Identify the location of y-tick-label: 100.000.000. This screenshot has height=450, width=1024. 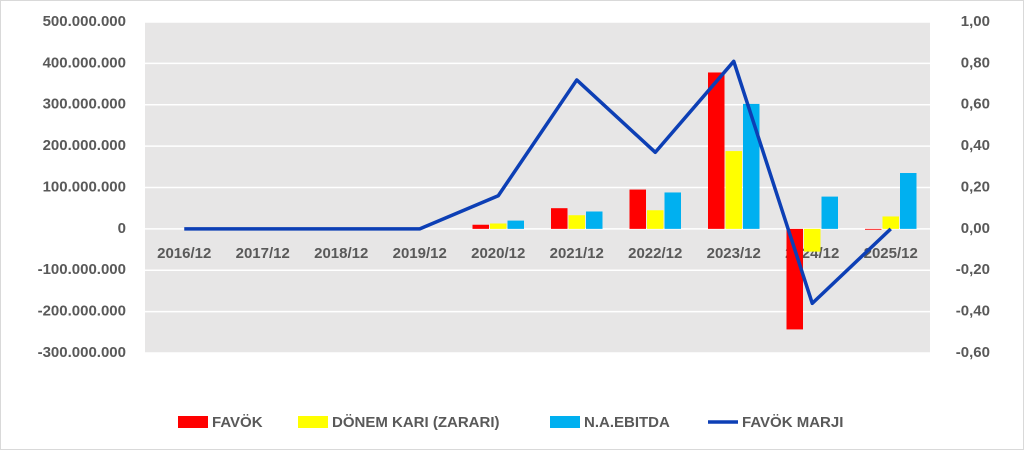
(84, 186).